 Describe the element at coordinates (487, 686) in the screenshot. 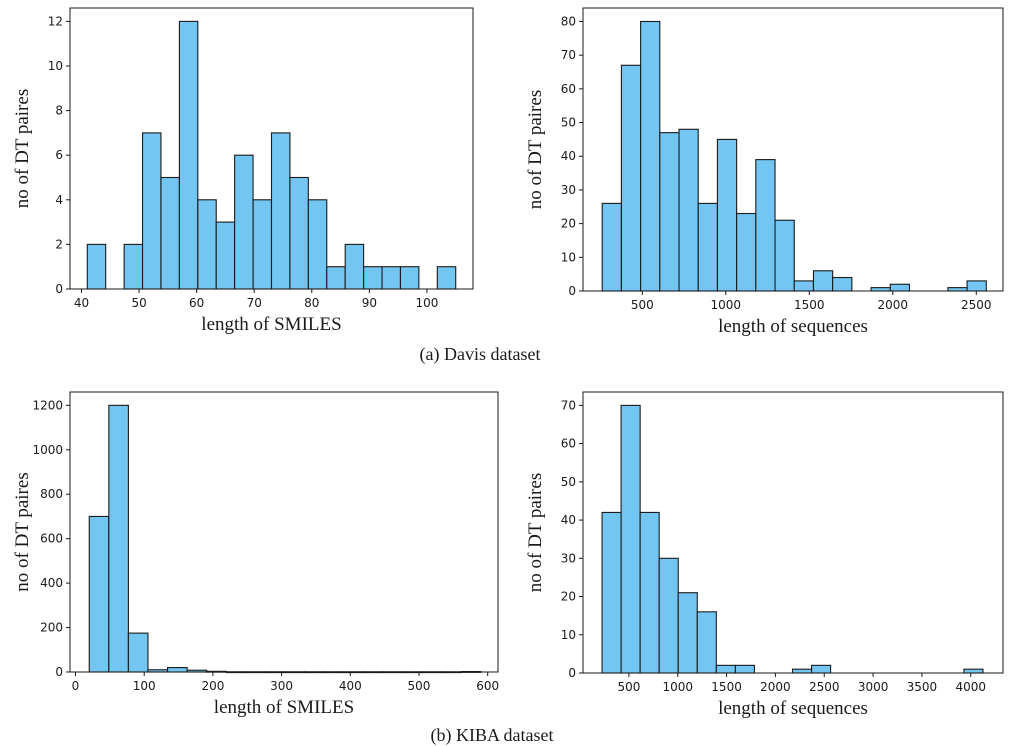

I see `x-tick-label: 600` at that location.